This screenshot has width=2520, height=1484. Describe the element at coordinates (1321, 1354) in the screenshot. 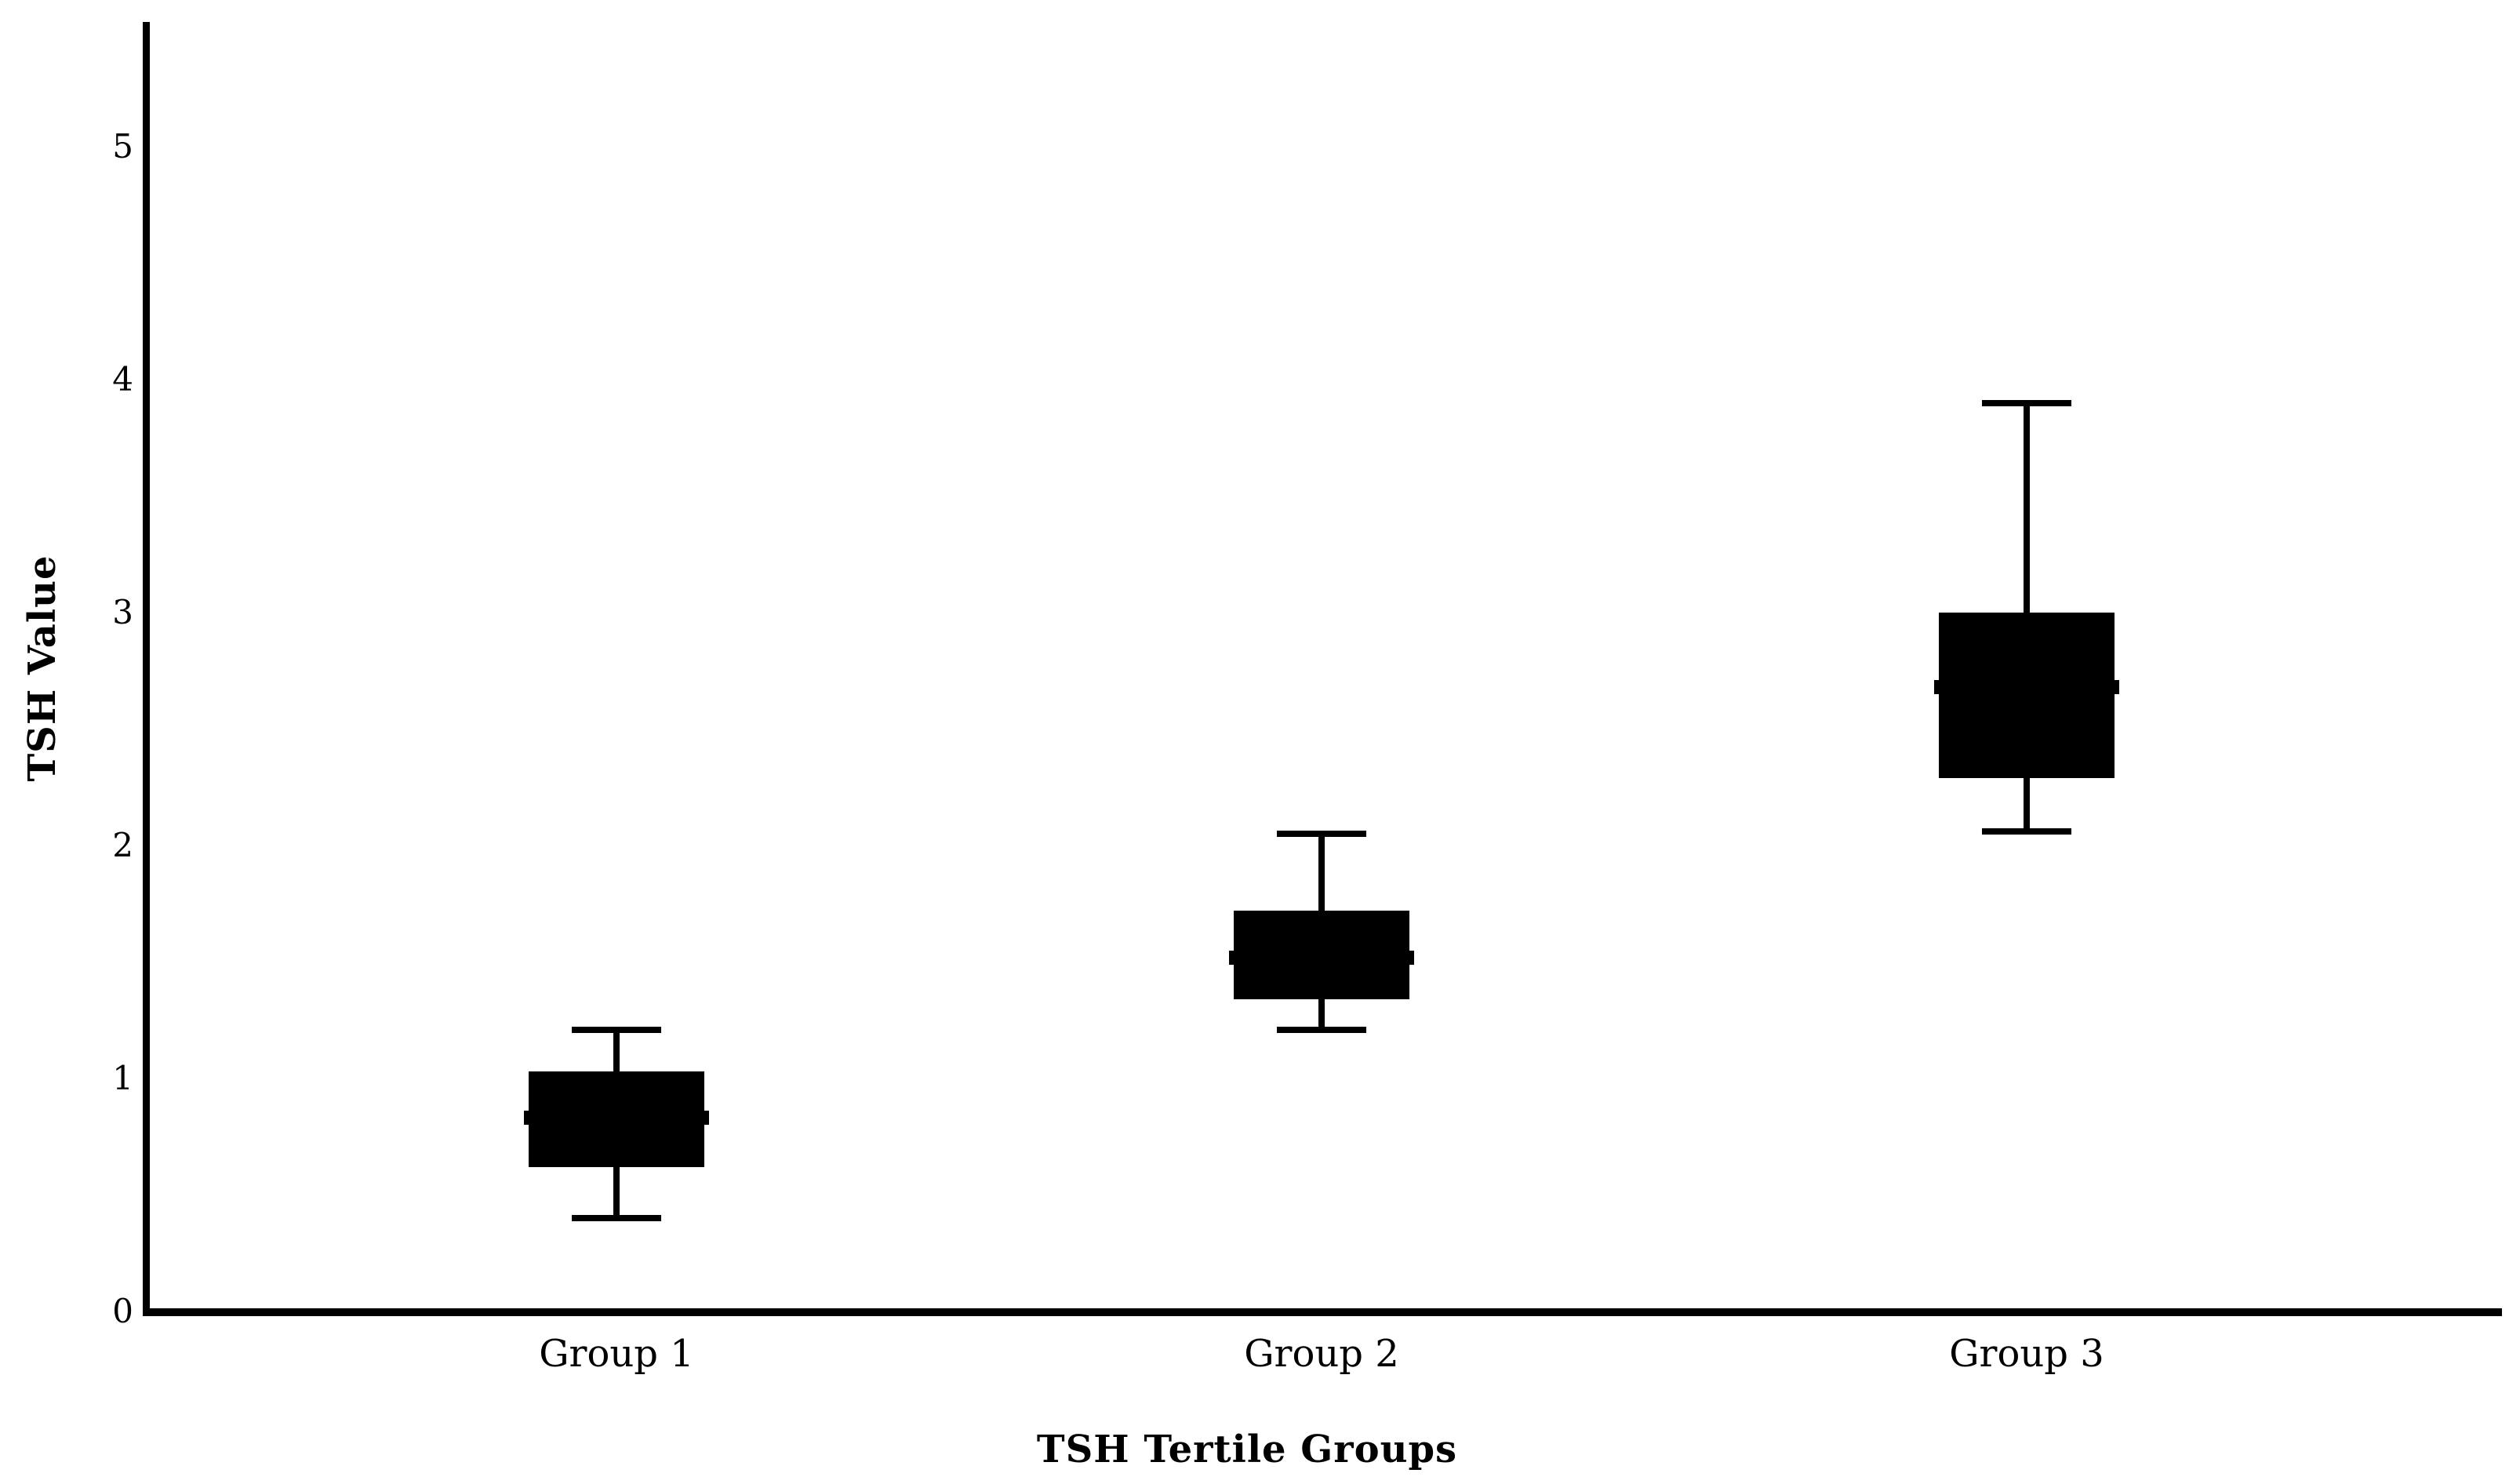

I see `x-category-label-group-2: Group 2` at that location.